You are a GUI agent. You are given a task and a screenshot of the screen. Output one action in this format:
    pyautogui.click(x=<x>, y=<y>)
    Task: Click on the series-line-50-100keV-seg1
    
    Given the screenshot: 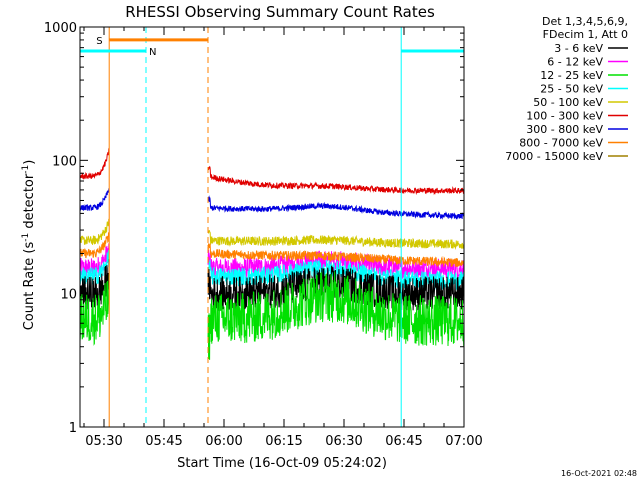 What is the action you would take?
    pyautogui.click(x=94, y=231)
    